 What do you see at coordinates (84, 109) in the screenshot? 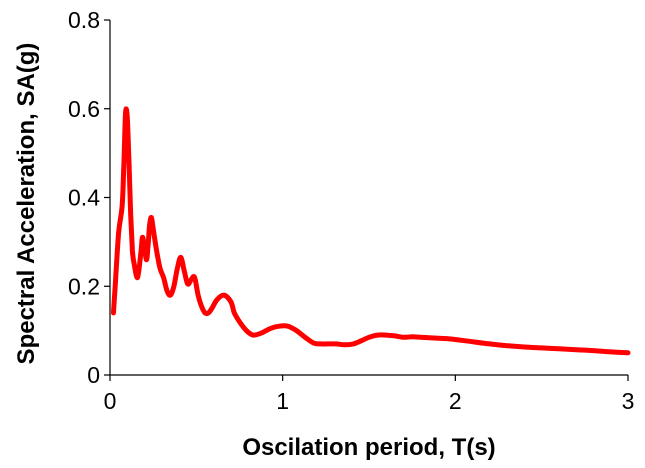
I see `y-tick-label: 0.6` at bounding box center [84, 109].